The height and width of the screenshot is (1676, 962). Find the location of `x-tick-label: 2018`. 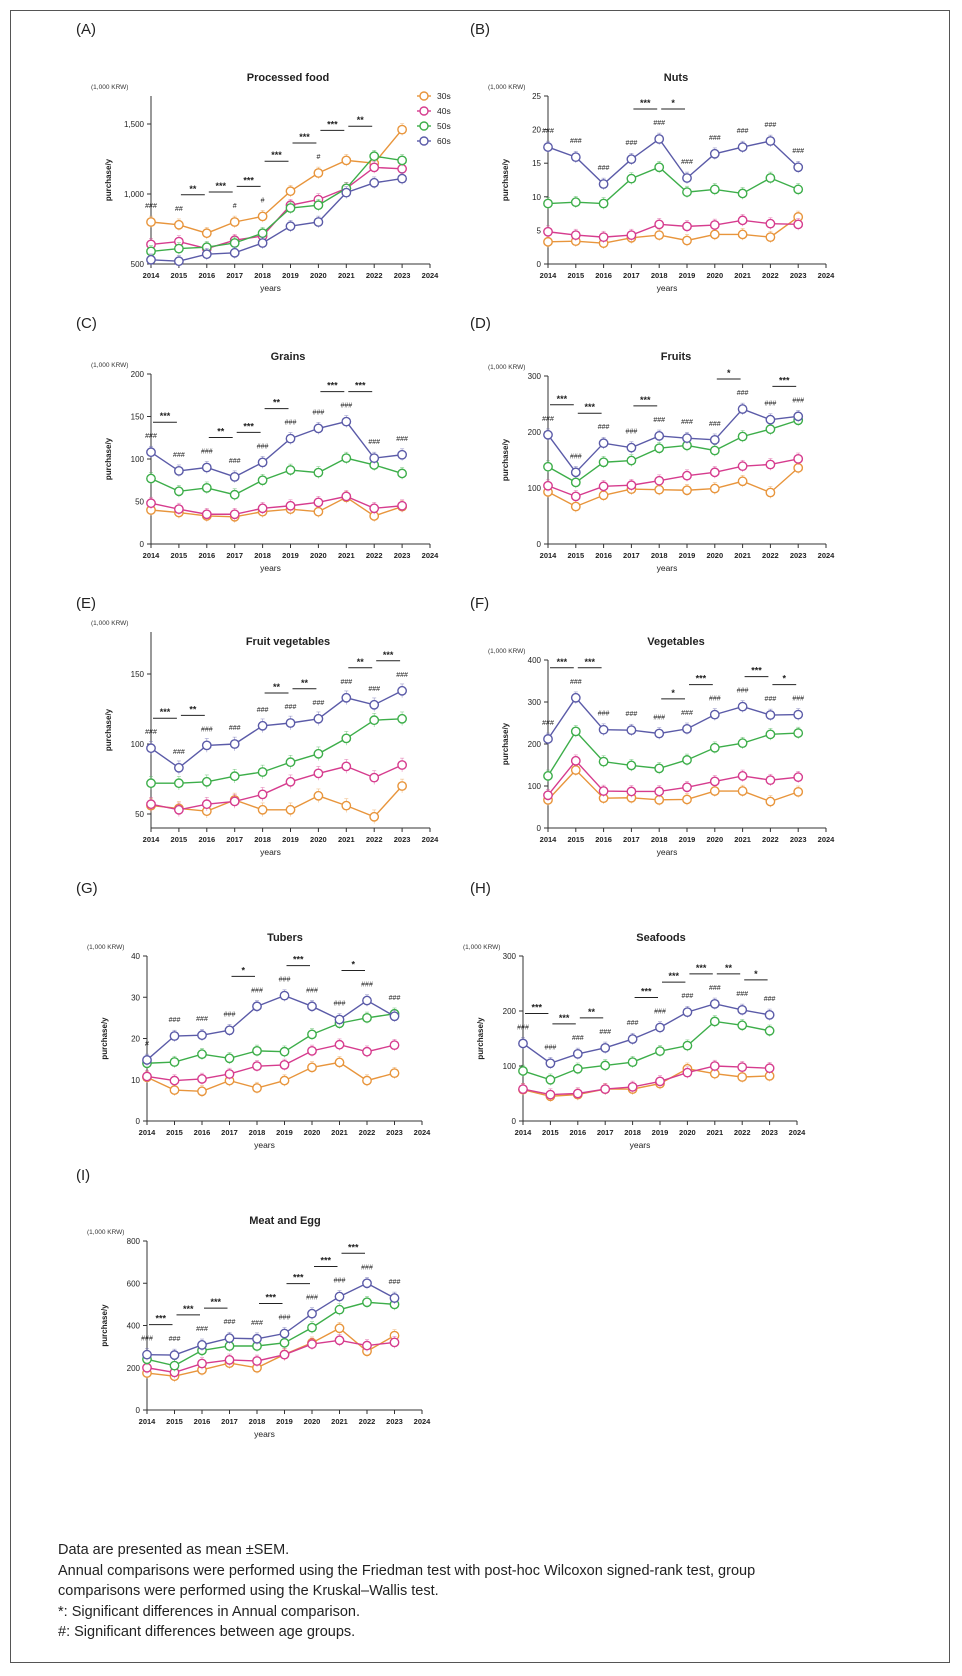

x-tick-label: 2018 is located at coordinates (659, 555).